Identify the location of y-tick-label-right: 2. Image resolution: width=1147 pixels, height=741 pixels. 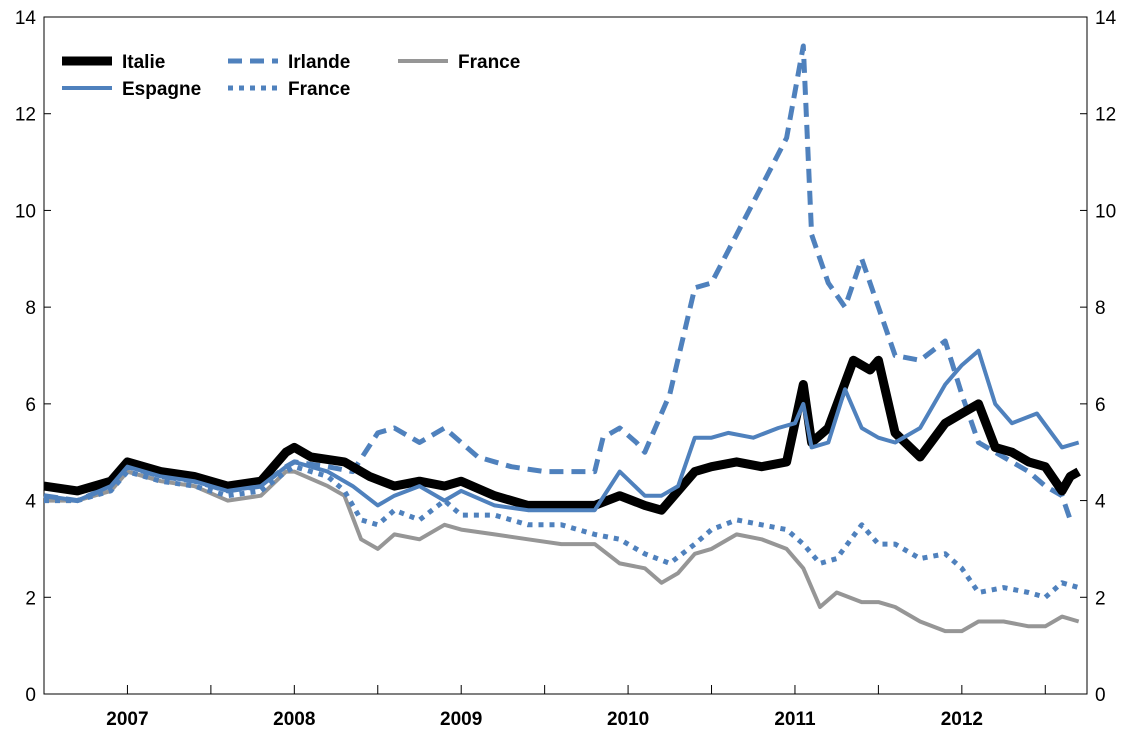
(1100, 598).